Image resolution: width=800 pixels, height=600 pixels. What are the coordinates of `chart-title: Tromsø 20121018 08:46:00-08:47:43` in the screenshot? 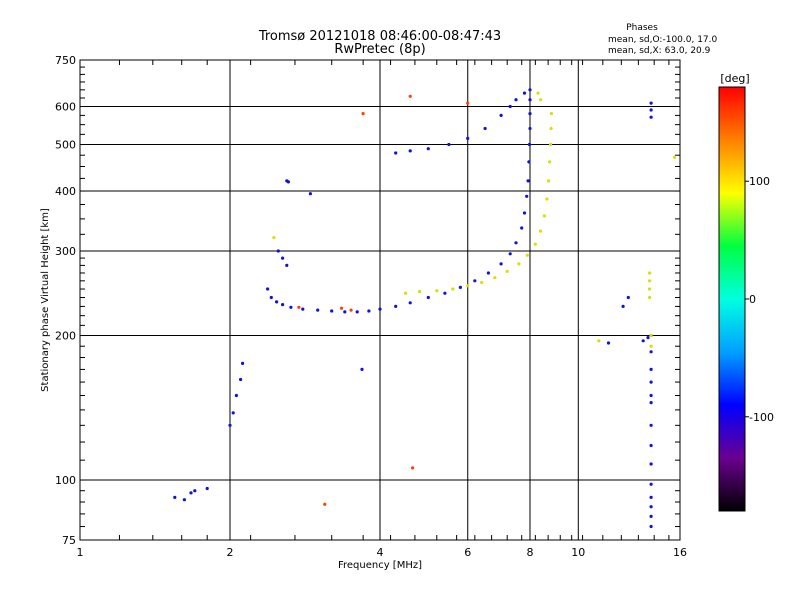 It's located at (379, 36).